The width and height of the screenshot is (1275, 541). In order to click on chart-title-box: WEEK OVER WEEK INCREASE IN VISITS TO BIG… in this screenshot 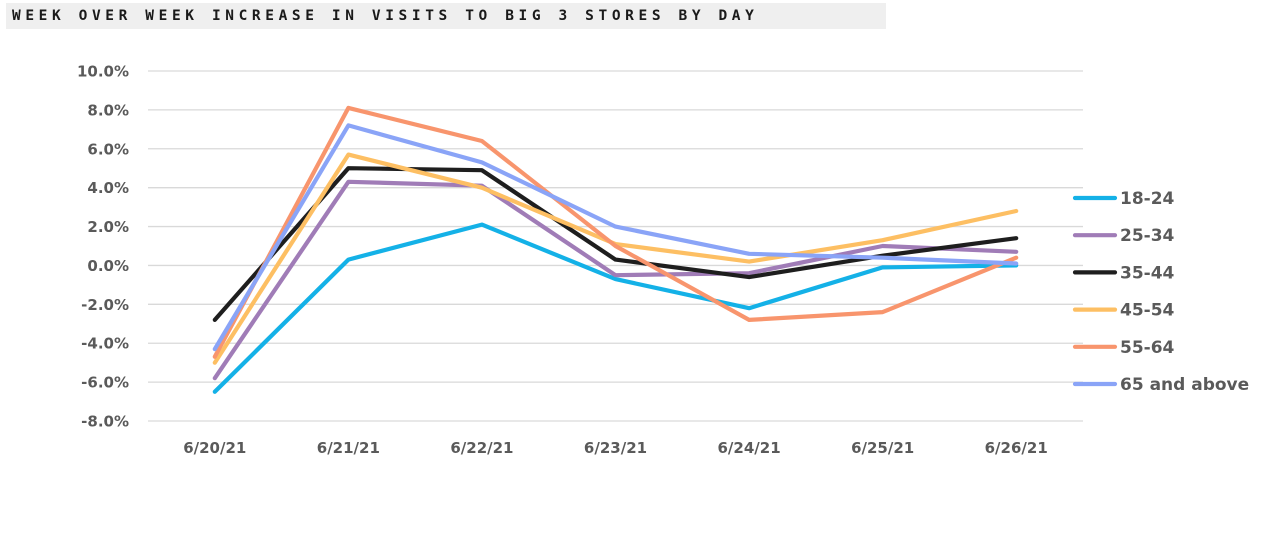, I will do `click(446, 16)`.